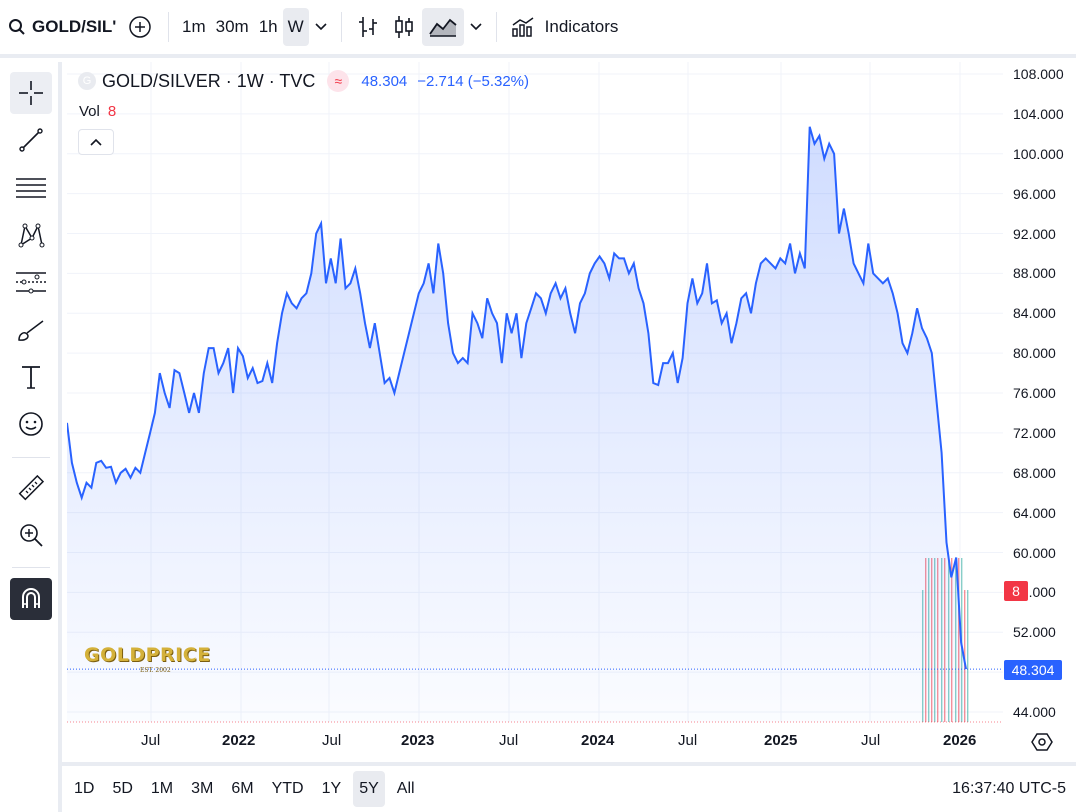 The image size is (1076, 812). What do you see at coordinates (1038, 74) in the screenshot?
I see `price-axis-tick: 108.000` at bounding box center [1038, 74].